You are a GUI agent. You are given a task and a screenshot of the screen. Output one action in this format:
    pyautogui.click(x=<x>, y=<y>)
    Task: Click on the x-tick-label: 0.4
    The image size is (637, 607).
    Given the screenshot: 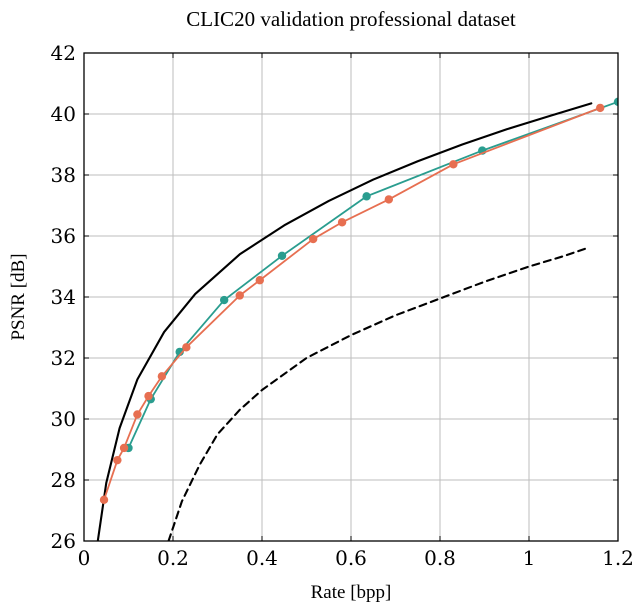 What is the action you would take?
    pyautogui.click(x=262, y=558)
    